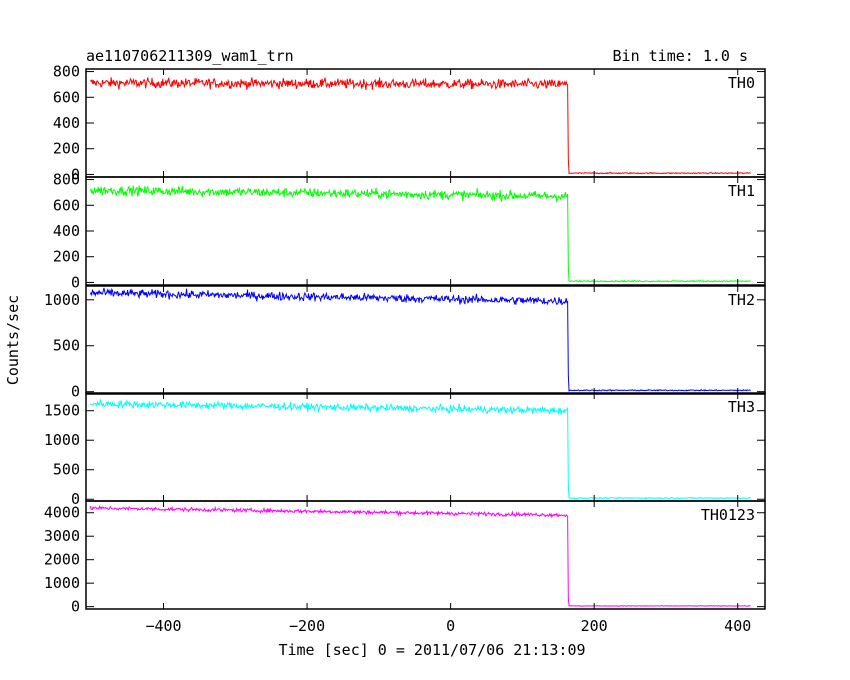 This screenshot has height=680, width=850. What do you see at coordinates (741, 407) in the screenshot?
I see `series-label-th3: TH3` at bounding box center [741, 407].